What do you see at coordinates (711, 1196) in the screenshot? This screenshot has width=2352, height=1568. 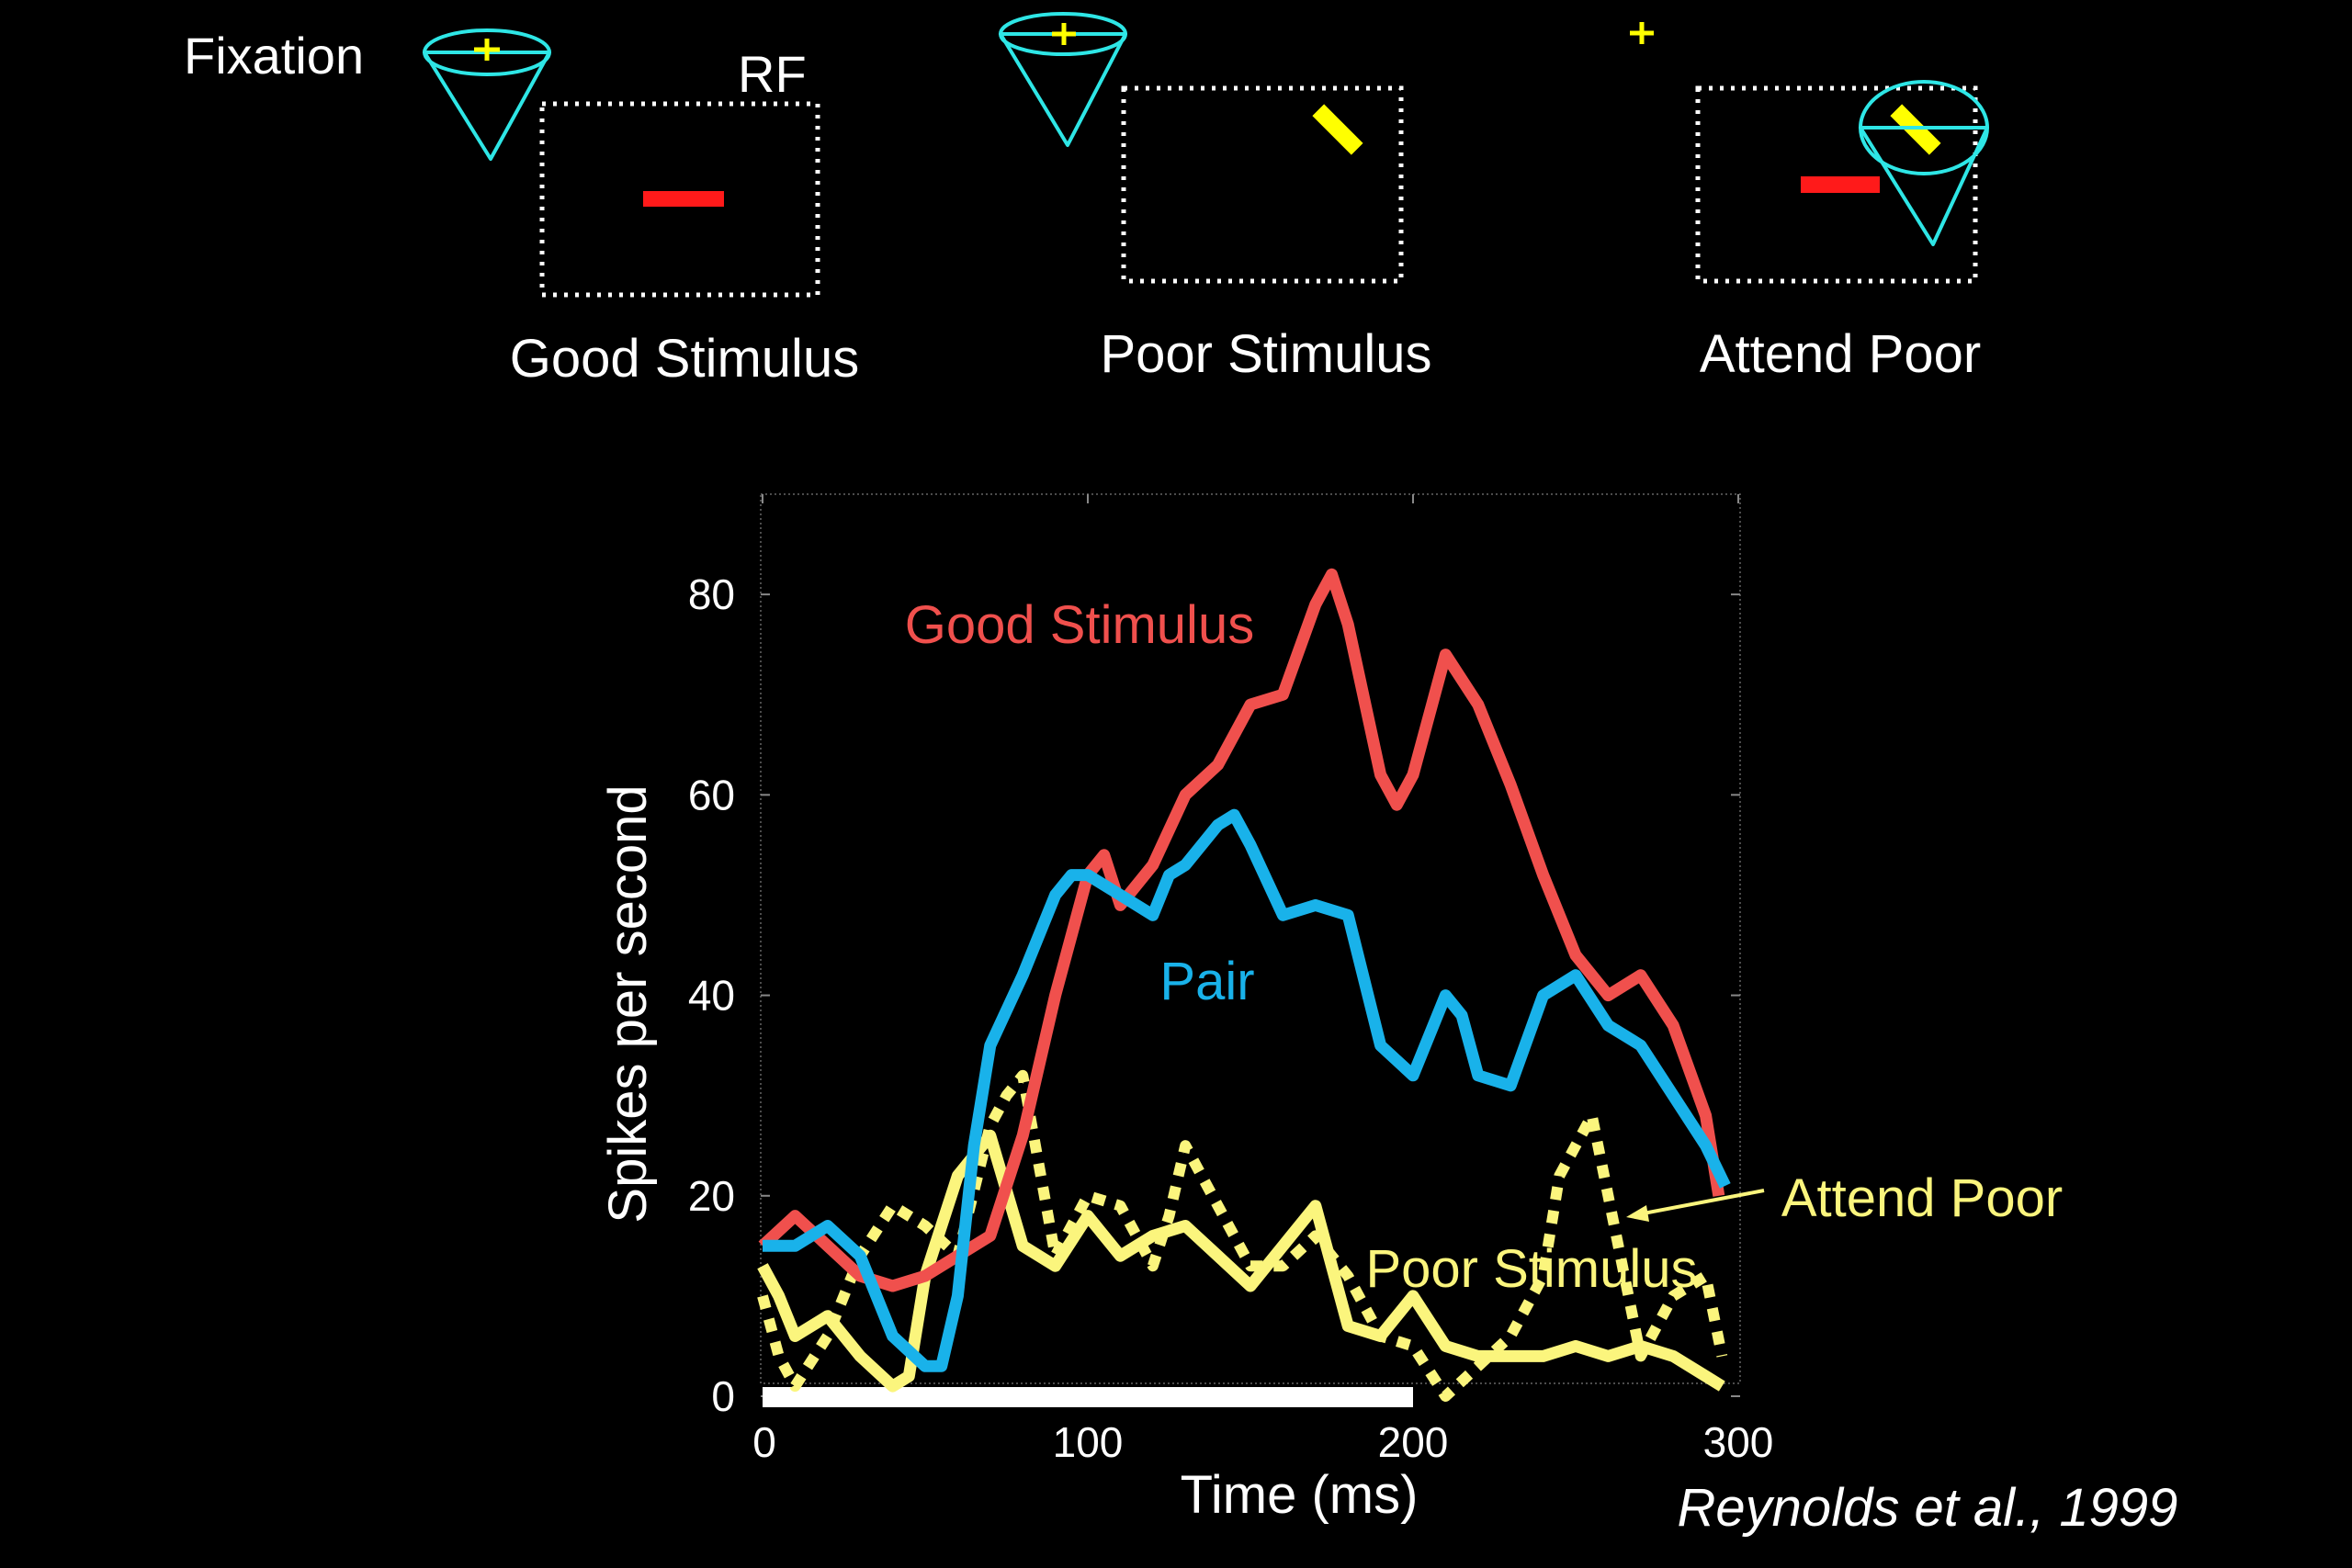 I see `y-tick-label: 20` at bounding box center [711, 1196].